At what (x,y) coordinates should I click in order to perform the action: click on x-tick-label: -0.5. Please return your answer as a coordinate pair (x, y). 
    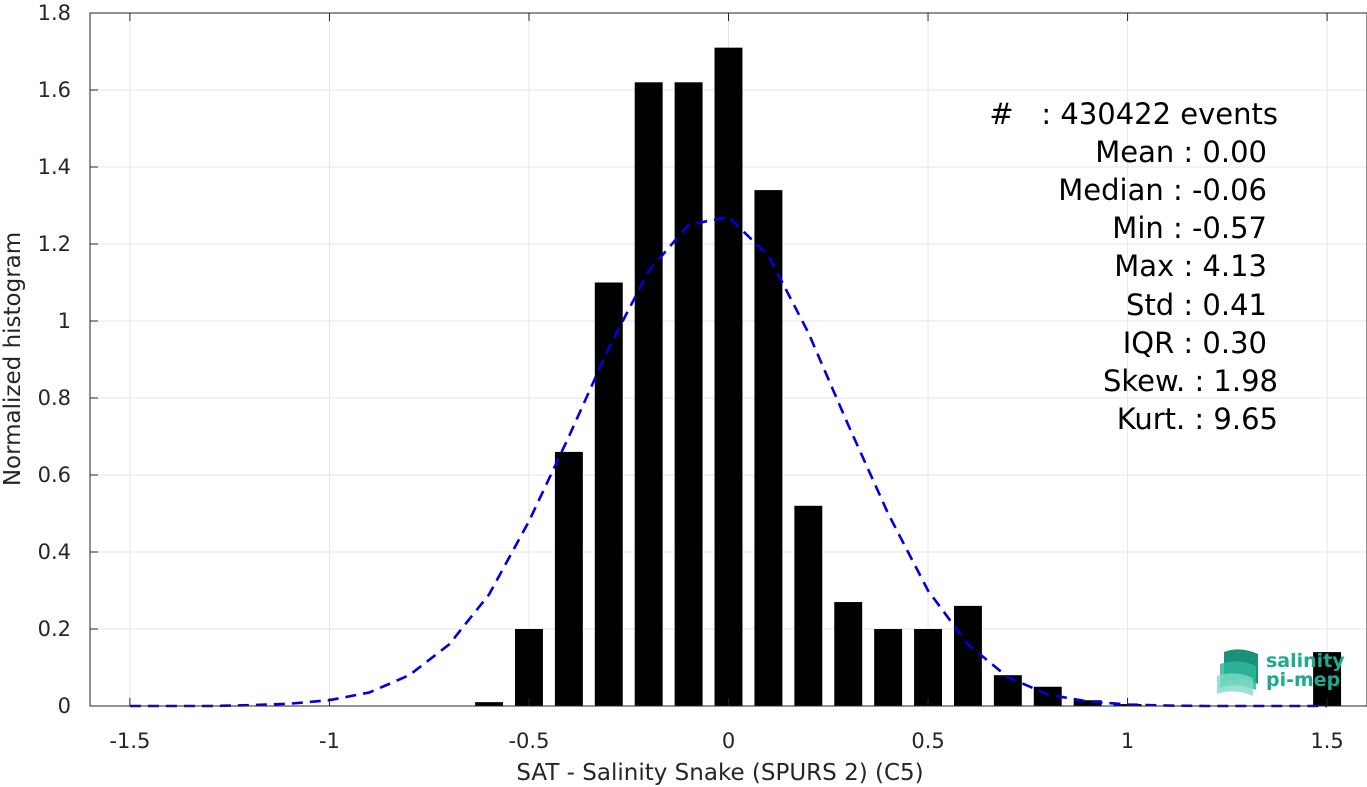
    Looking at the image, I should click on (528, 741).